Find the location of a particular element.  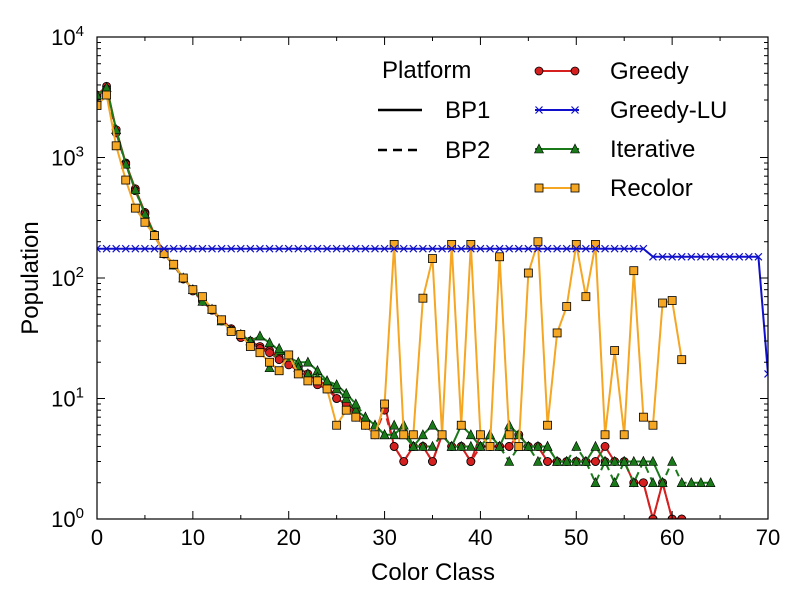

legend-series-label: Recolor is located at coordinates (651, 188).